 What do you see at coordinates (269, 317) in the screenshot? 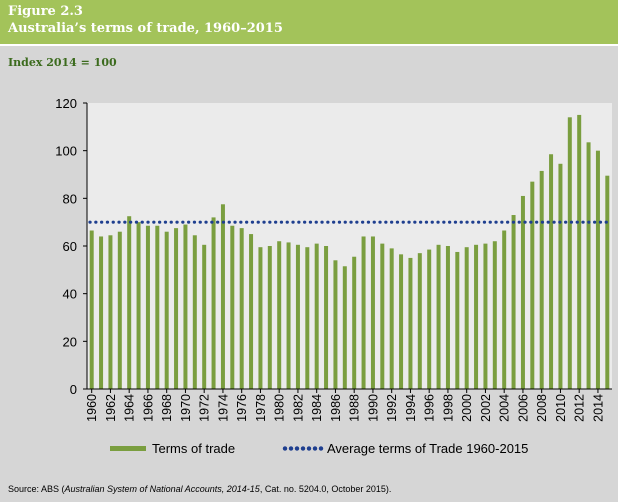
I see `bar-1979` at bounding box center [269, 317].